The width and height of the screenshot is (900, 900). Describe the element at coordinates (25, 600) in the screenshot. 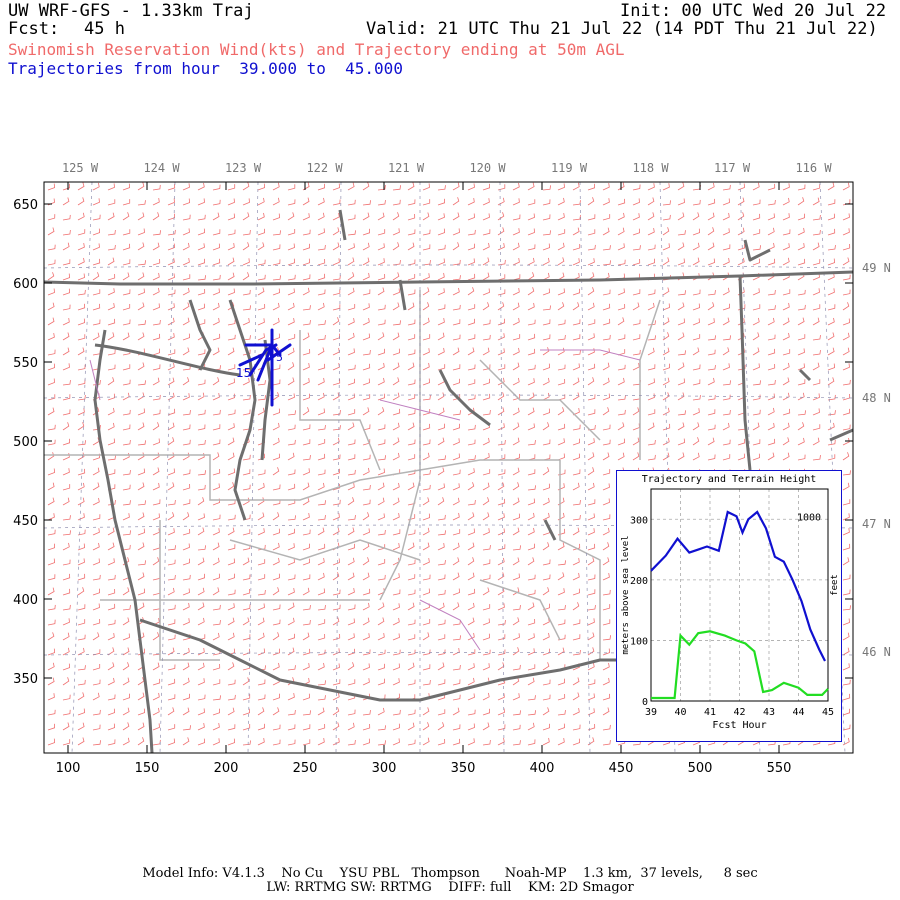

I see `y-axis-tick-label: 400` at that location.